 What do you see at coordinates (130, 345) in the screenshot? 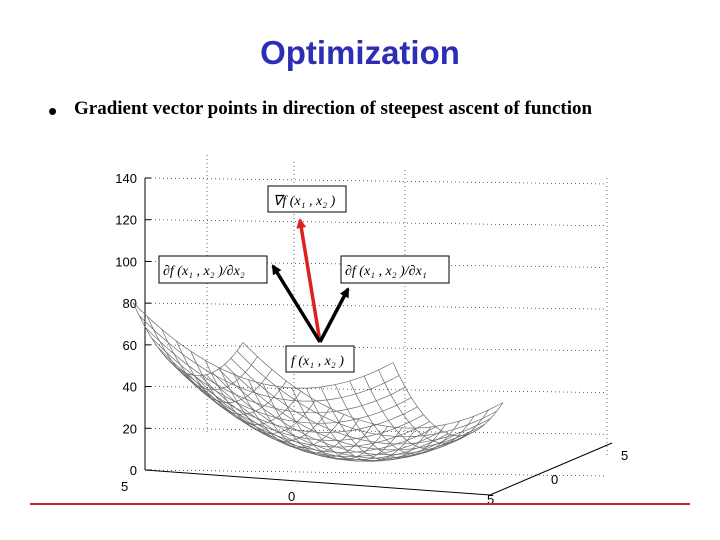
I see `z-tick-label: 60` at bounding box center [130, 345].